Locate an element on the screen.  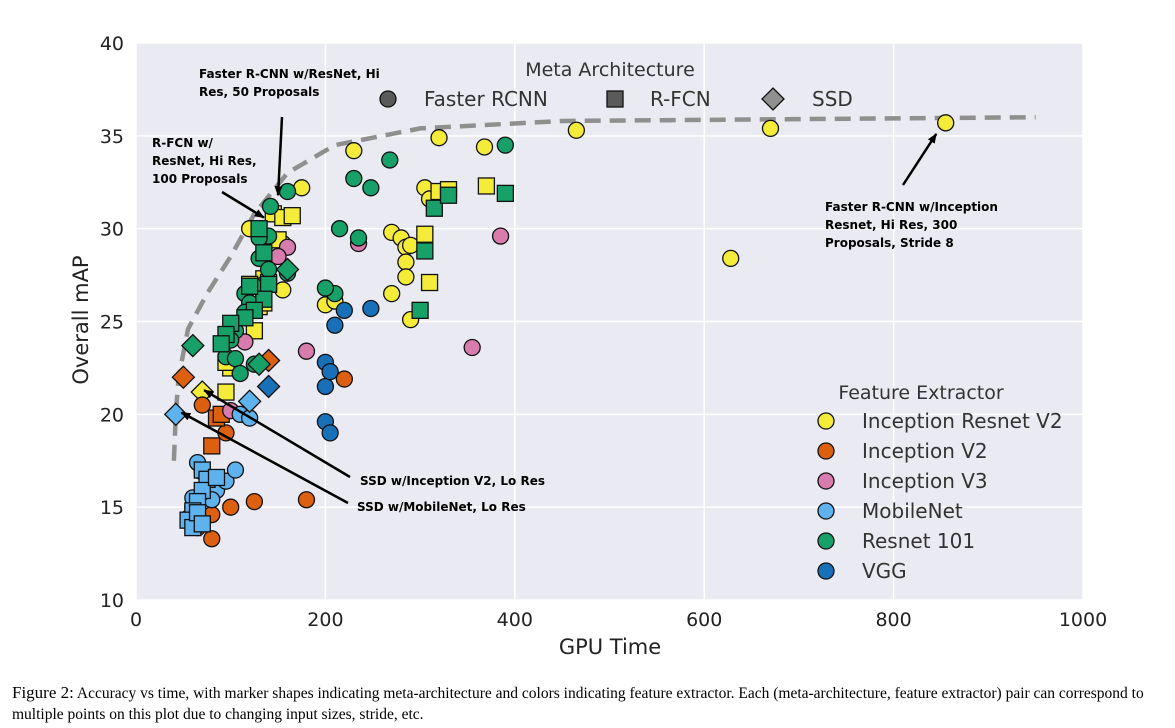
annotation-text: SSD w/Inception V2, Lo Res is located at coordinates (452, 481).